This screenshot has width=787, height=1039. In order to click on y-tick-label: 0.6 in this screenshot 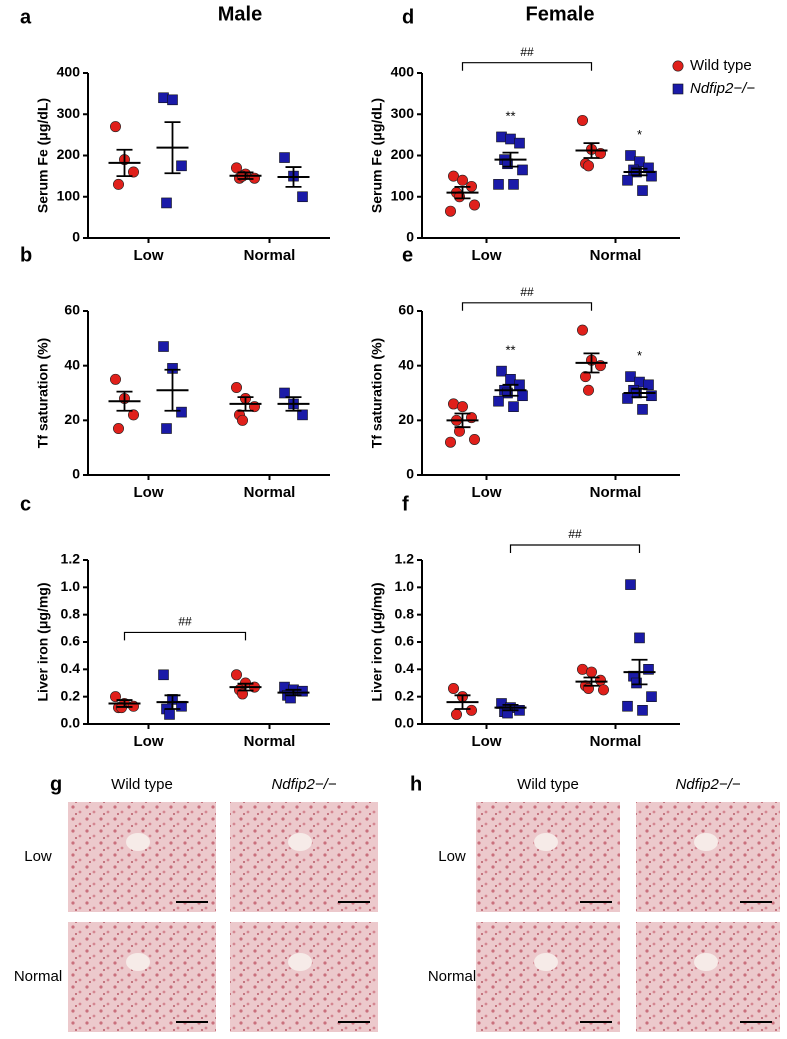, I will do `click(405, 641)`.